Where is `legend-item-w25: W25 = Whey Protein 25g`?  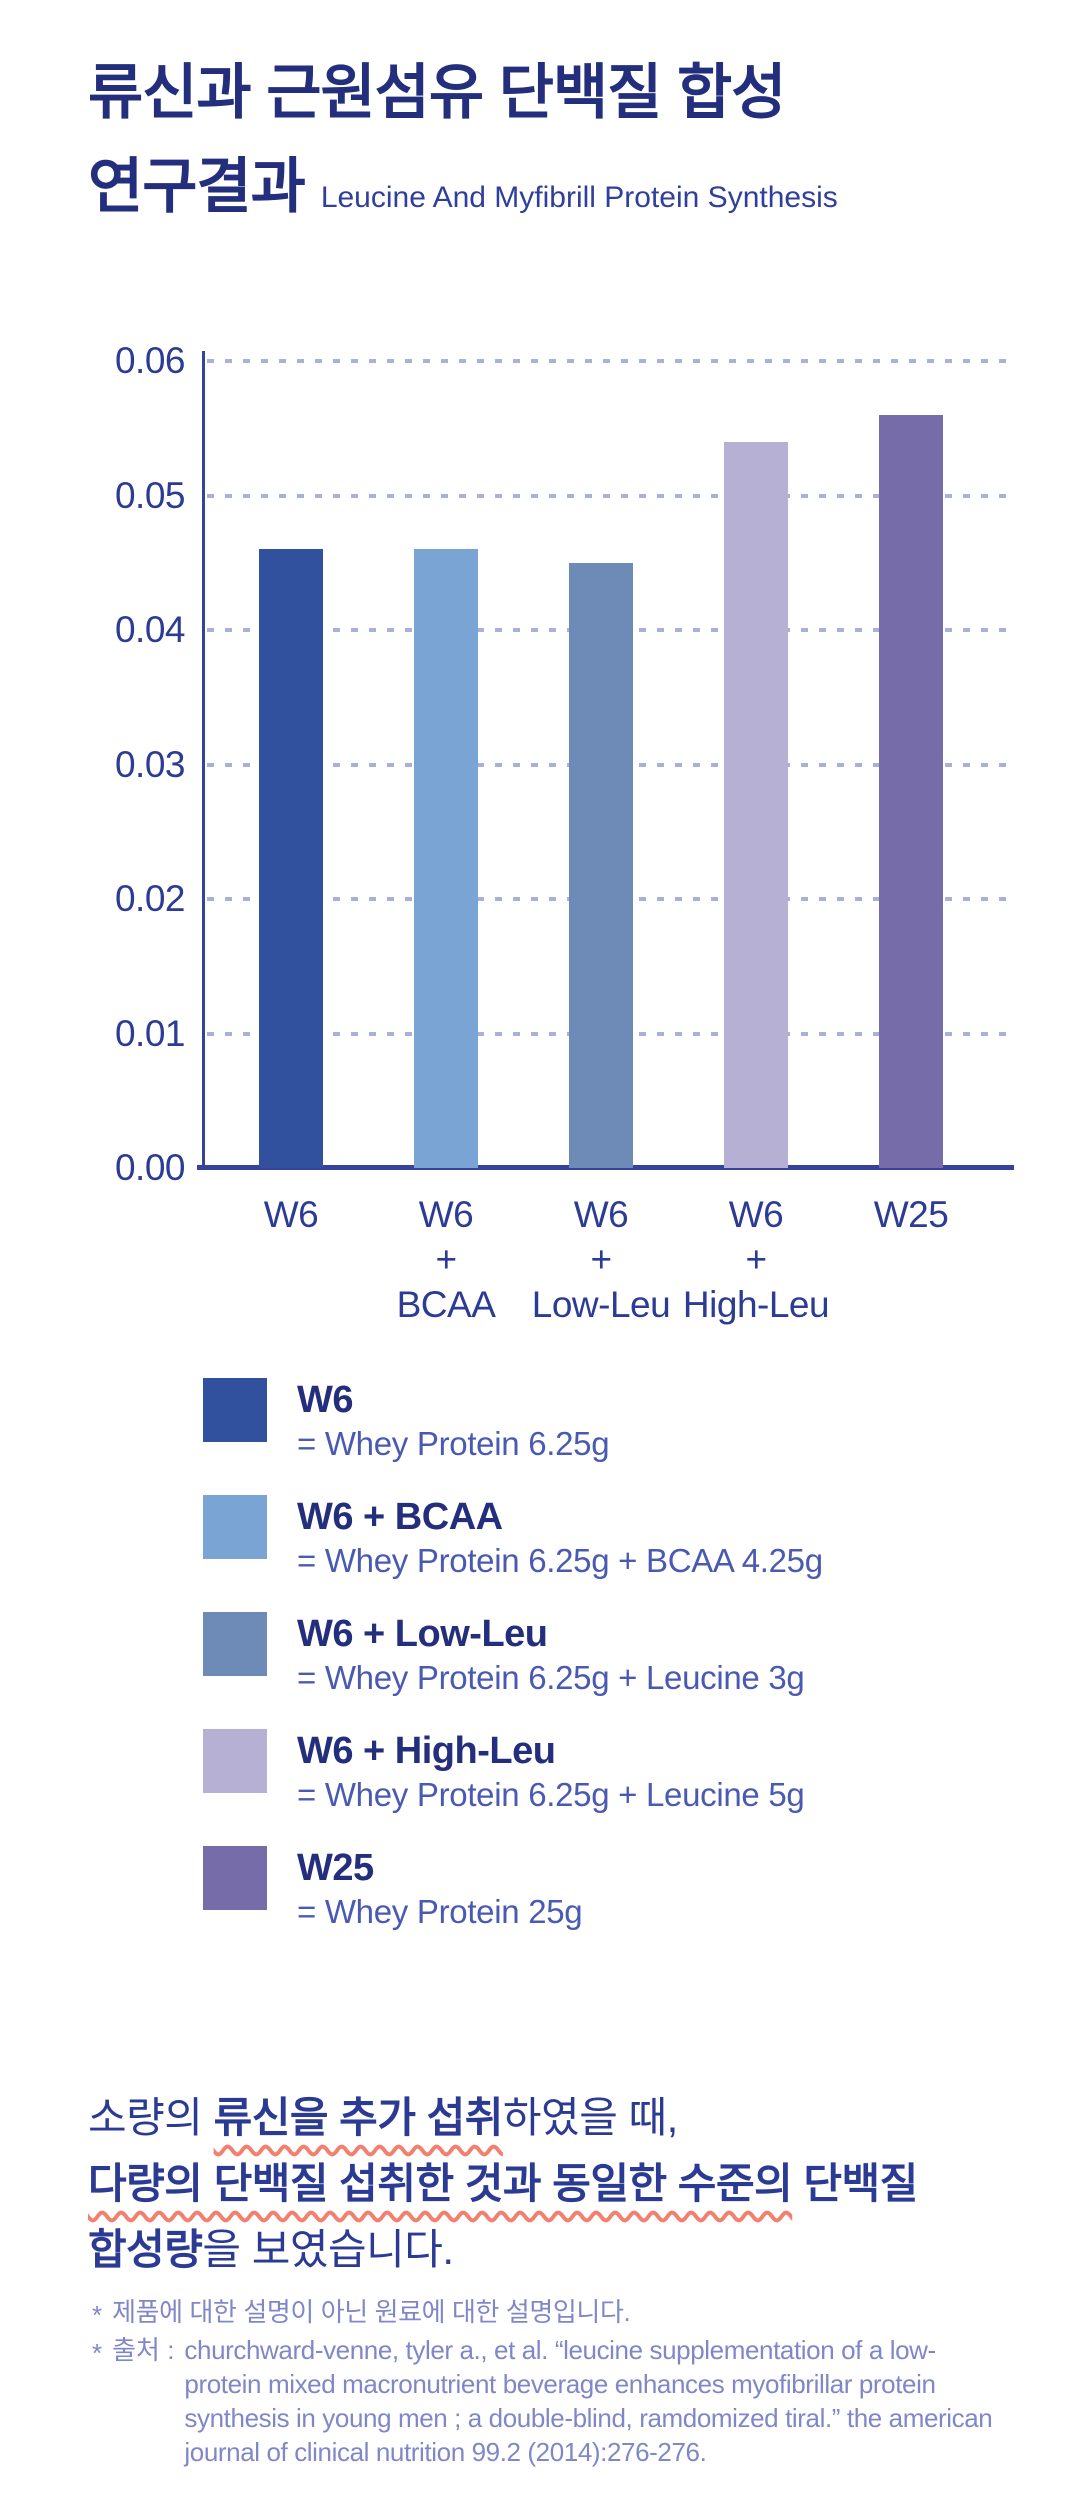
legend-item-w25: W25 = Whey Protein 25g is located at coordinates (513, 1889).